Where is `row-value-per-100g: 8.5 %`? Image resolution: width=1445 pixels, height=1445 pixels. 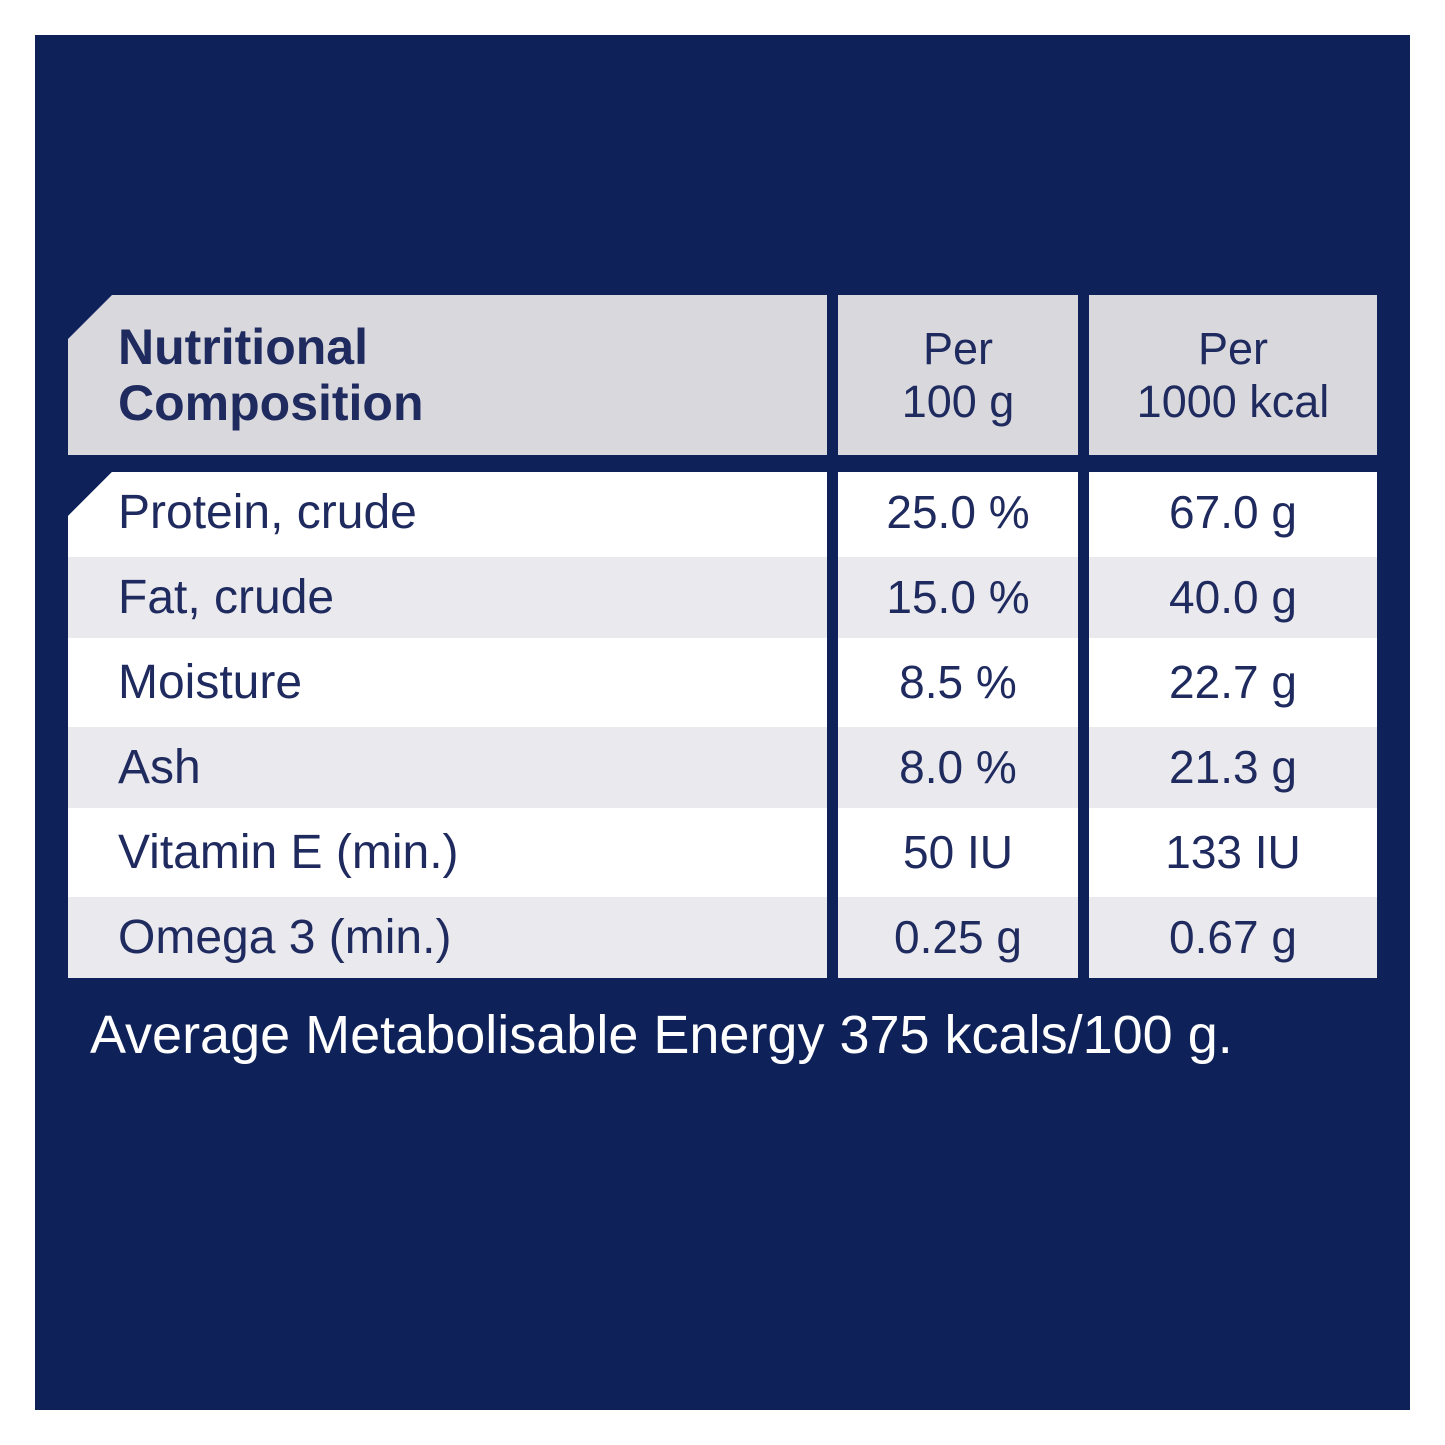 row-value-per-100g: 8.5 % is located at coordinates (958, 682).